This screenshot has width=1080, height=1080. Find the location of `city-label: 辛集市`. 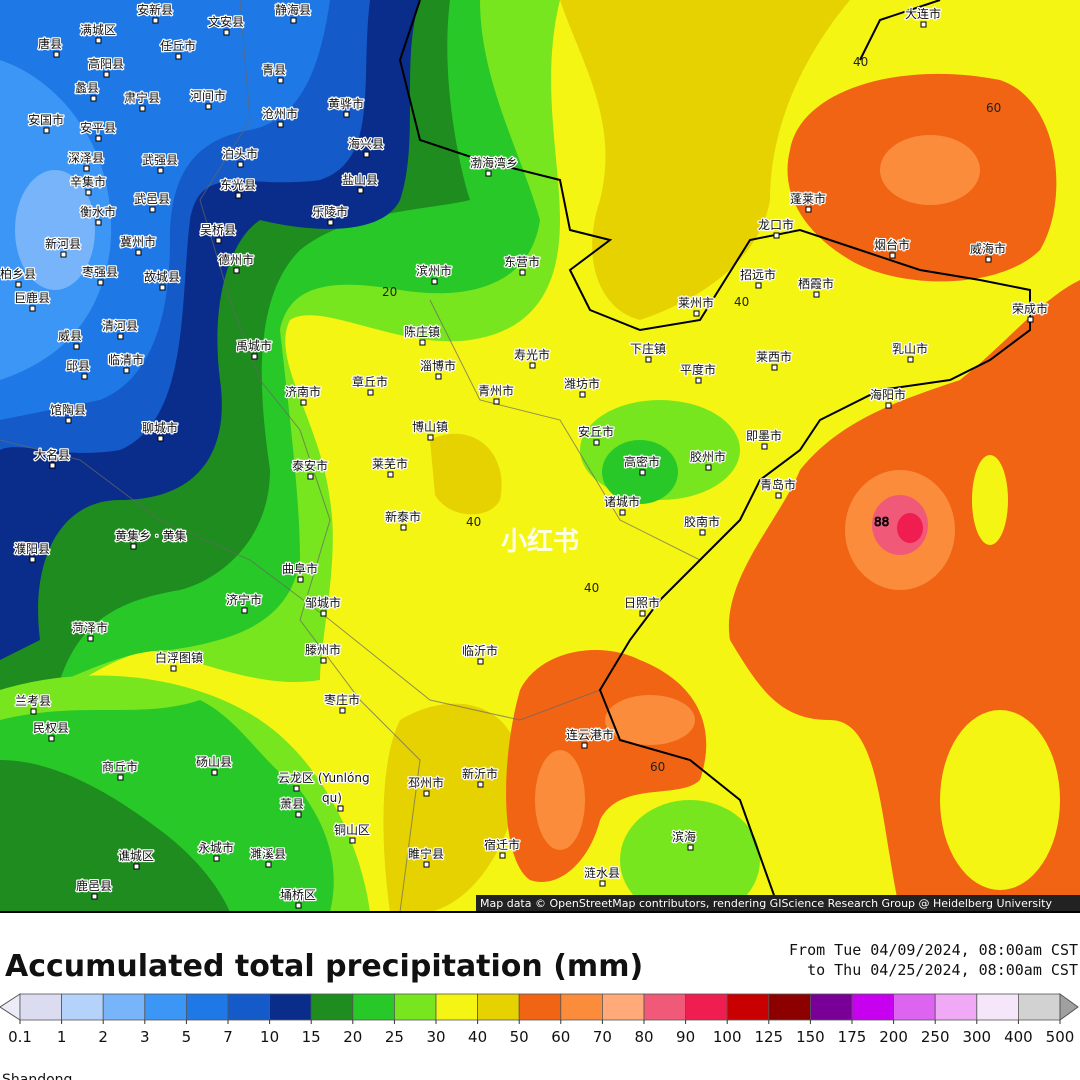

city-label: 辛集市 is located at coordinates (88, 181).